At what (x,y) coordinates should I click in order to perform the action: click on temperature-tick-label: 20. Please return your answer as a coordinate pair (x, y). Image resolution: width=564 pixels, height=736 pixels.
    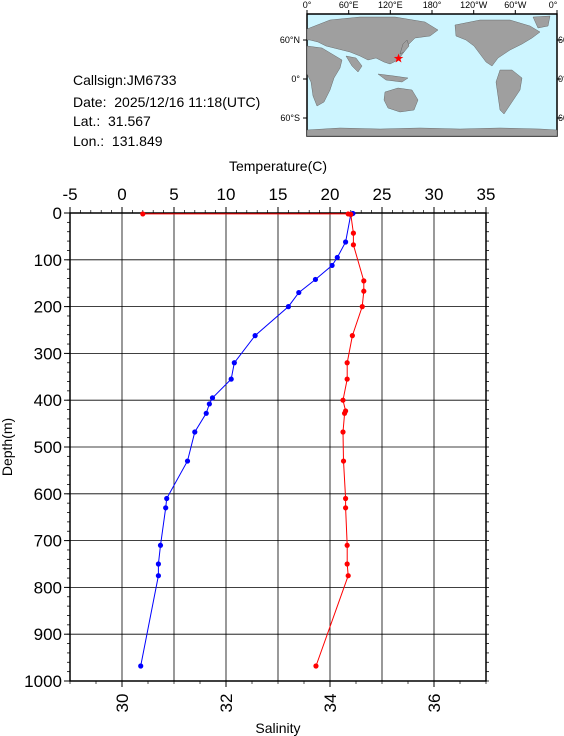
    Looking at the image, I should click on (330, 194).